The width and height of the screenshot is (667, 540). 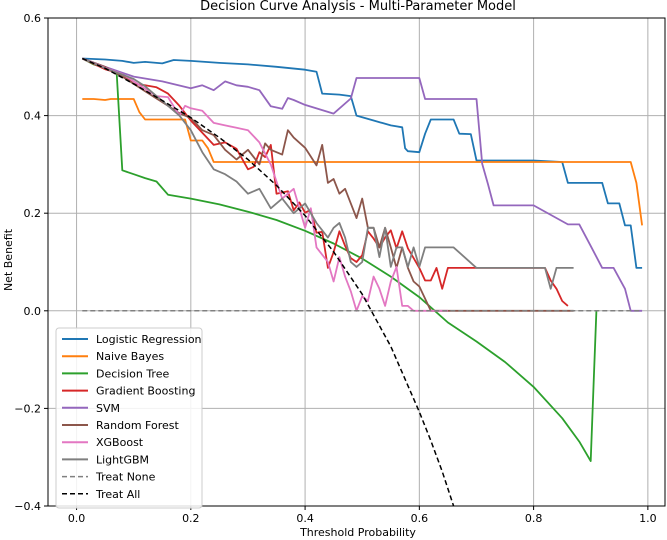 I want to click on y-tick-label: 0.4, so click(x=33, y=116).